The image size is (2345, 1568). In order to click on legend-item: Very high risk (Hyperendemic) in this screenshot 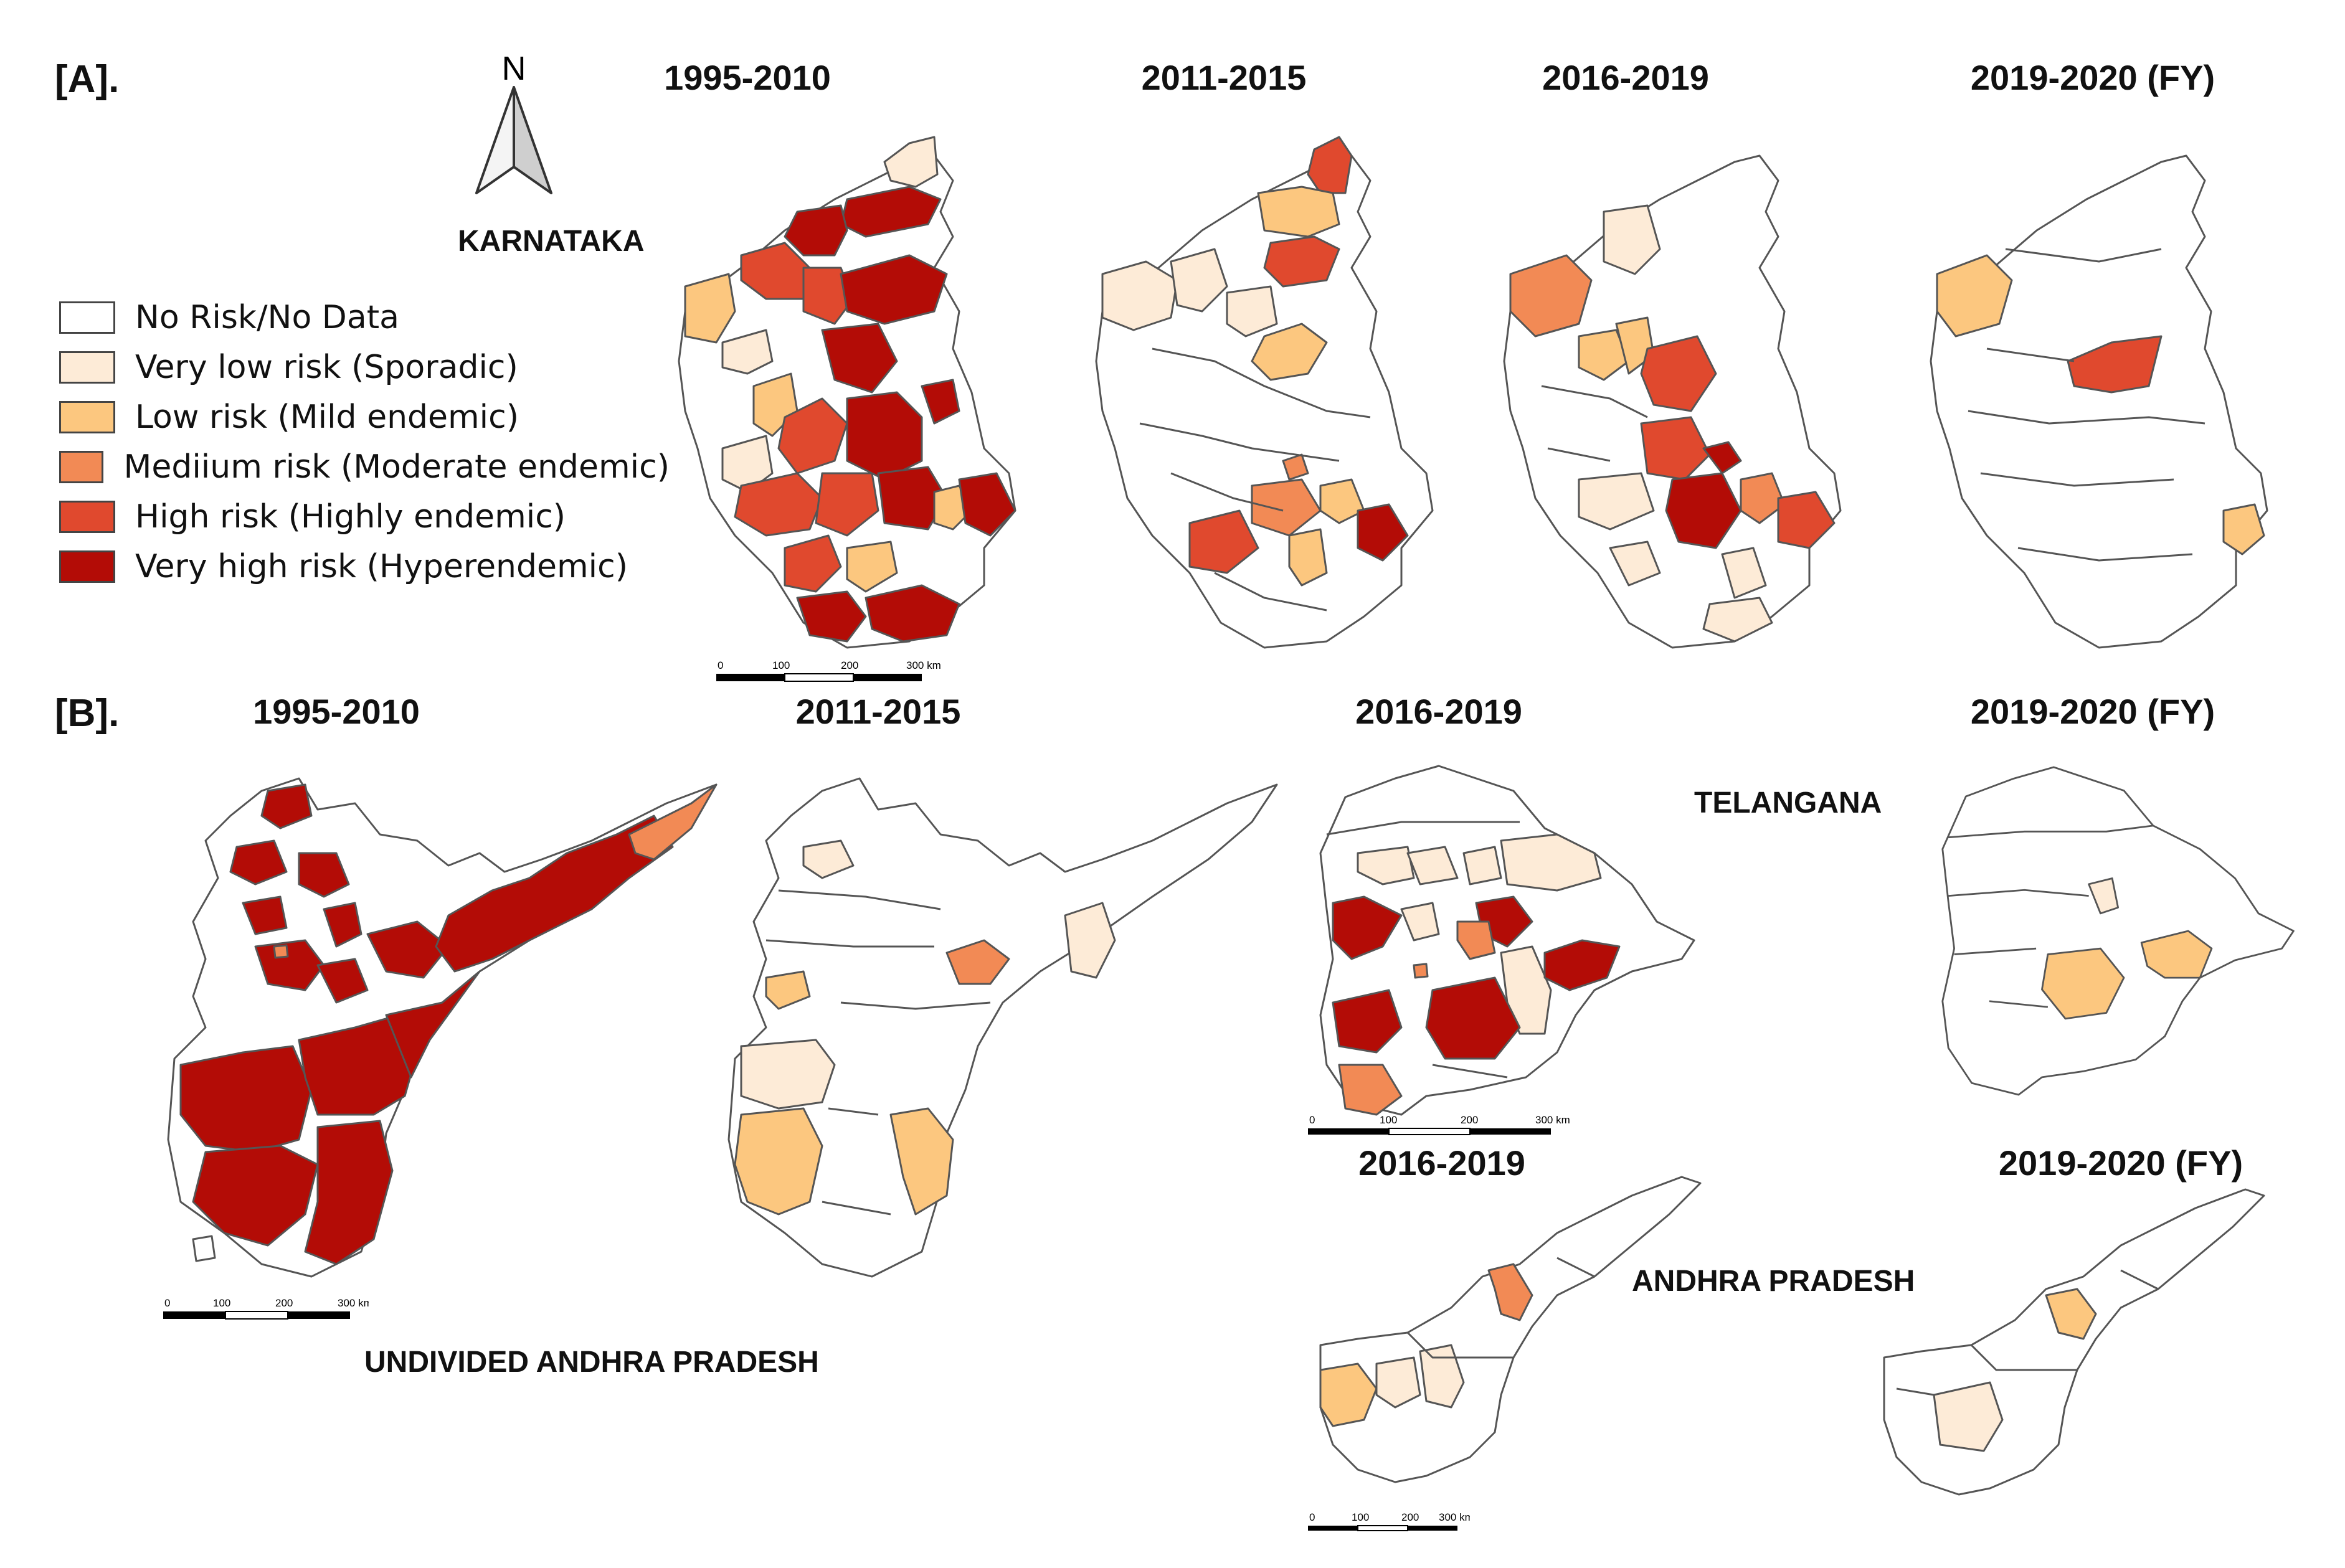, I will do `click(364, 567)`.